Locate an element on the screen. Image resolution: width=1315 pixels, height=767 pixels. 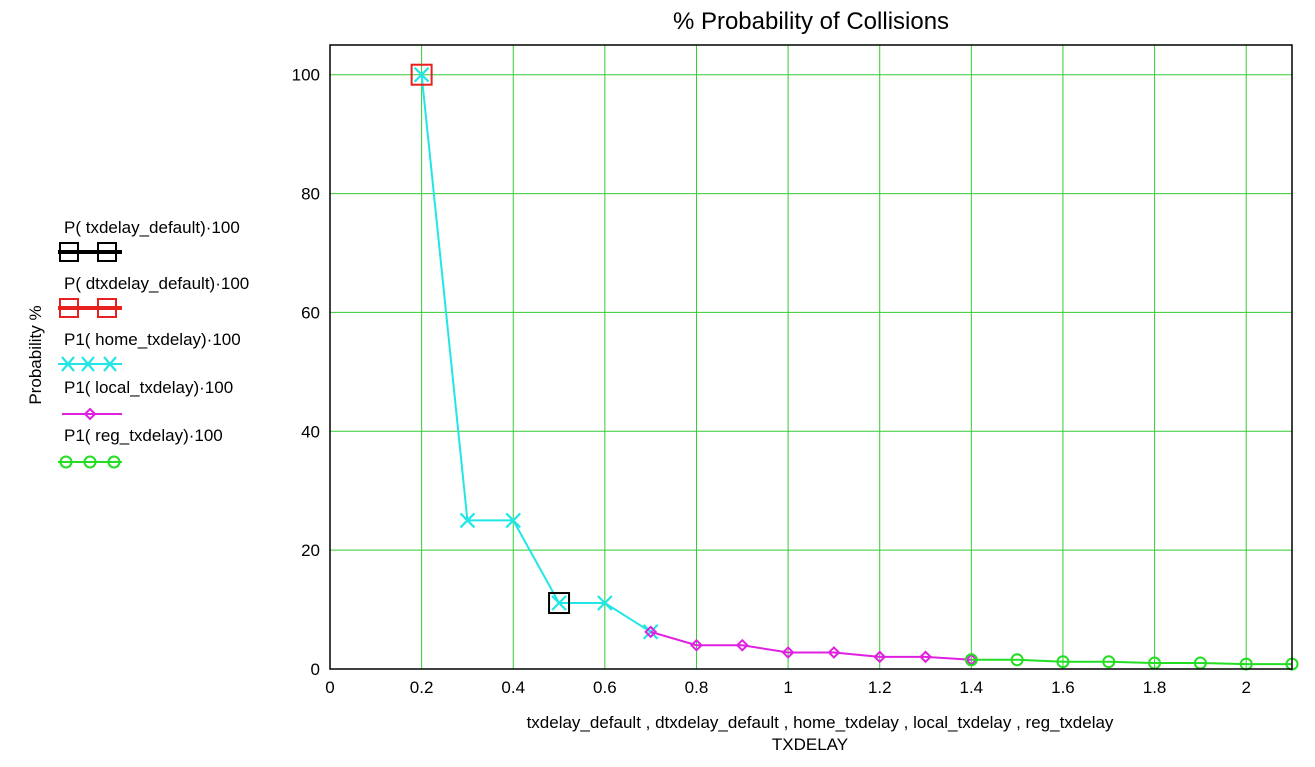
x-axis-label: TXDELAY is located at coordinates (810, 744).